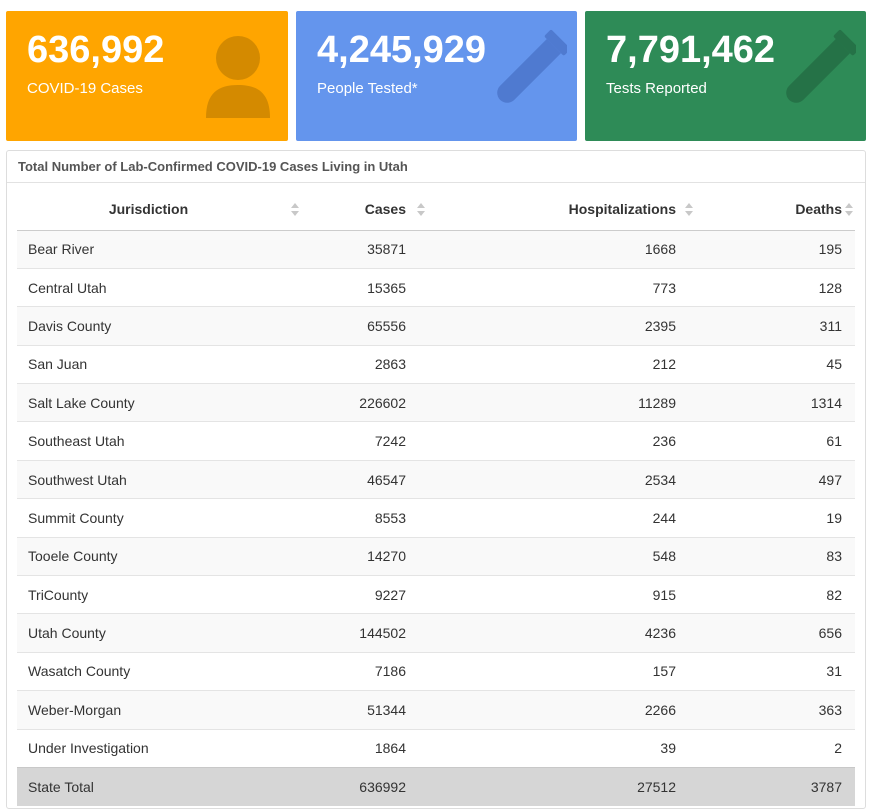  I want to click on cases-stat-card: 636,992 COVID-19 Cases, so click(147, 76).